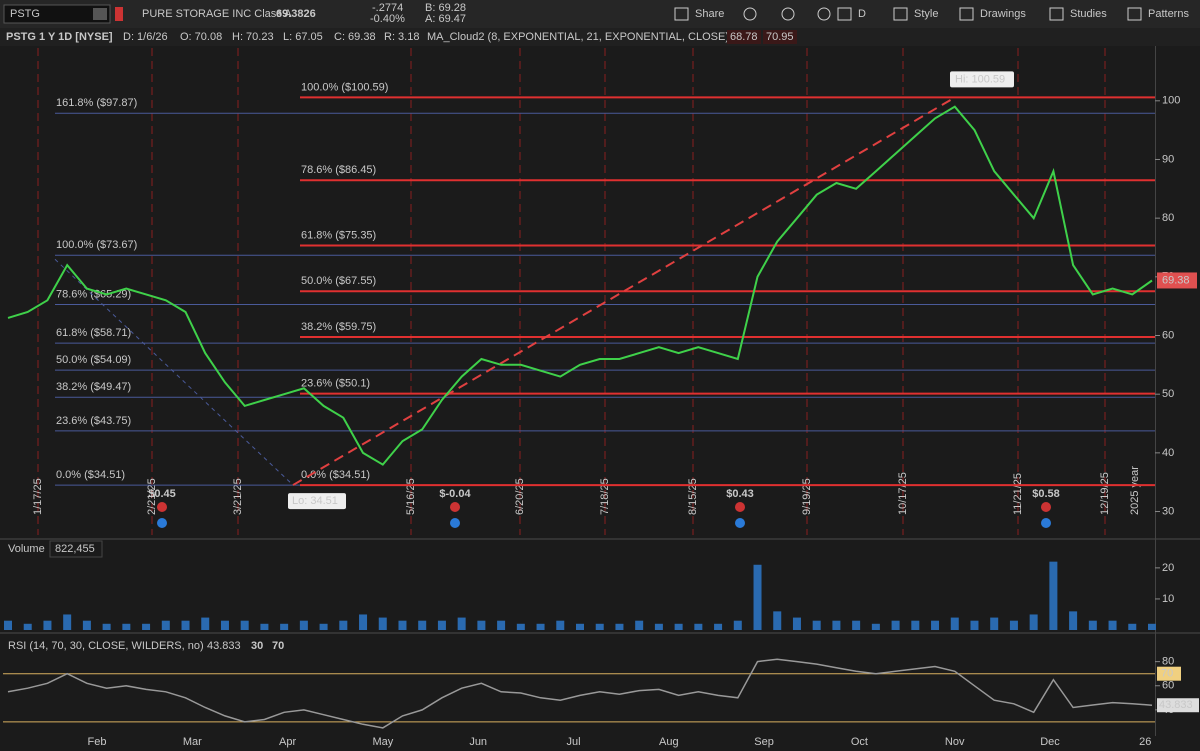 The image size is (1200, 751). What do you see at coordinates (1168, 662) in the screenshot?
I see `y-tick-label: 80` at bounding box center [1168, 662].